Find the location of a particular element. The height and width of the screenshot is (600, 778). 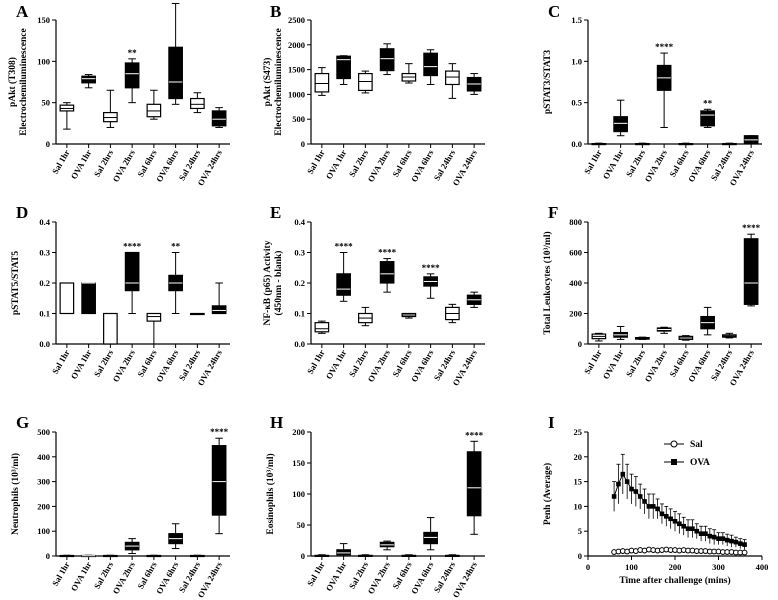

panel-letter-h: H is located at coordinates (276, 422).